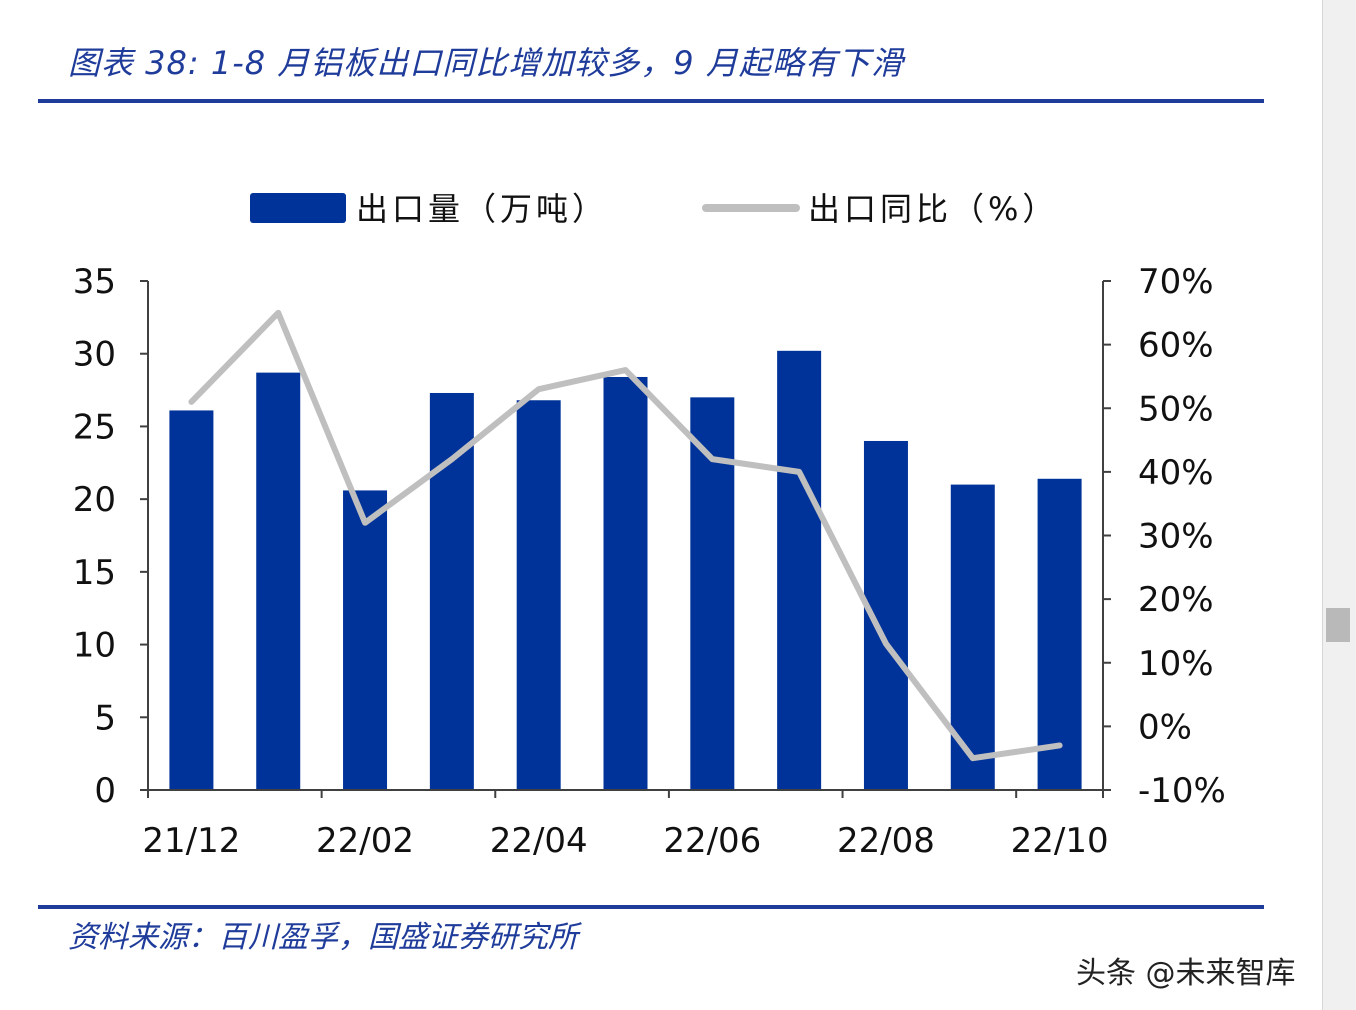  Describe the element at coordinates (94, 427) in the screenshot. I see `left-tick-label: 25` at that location.